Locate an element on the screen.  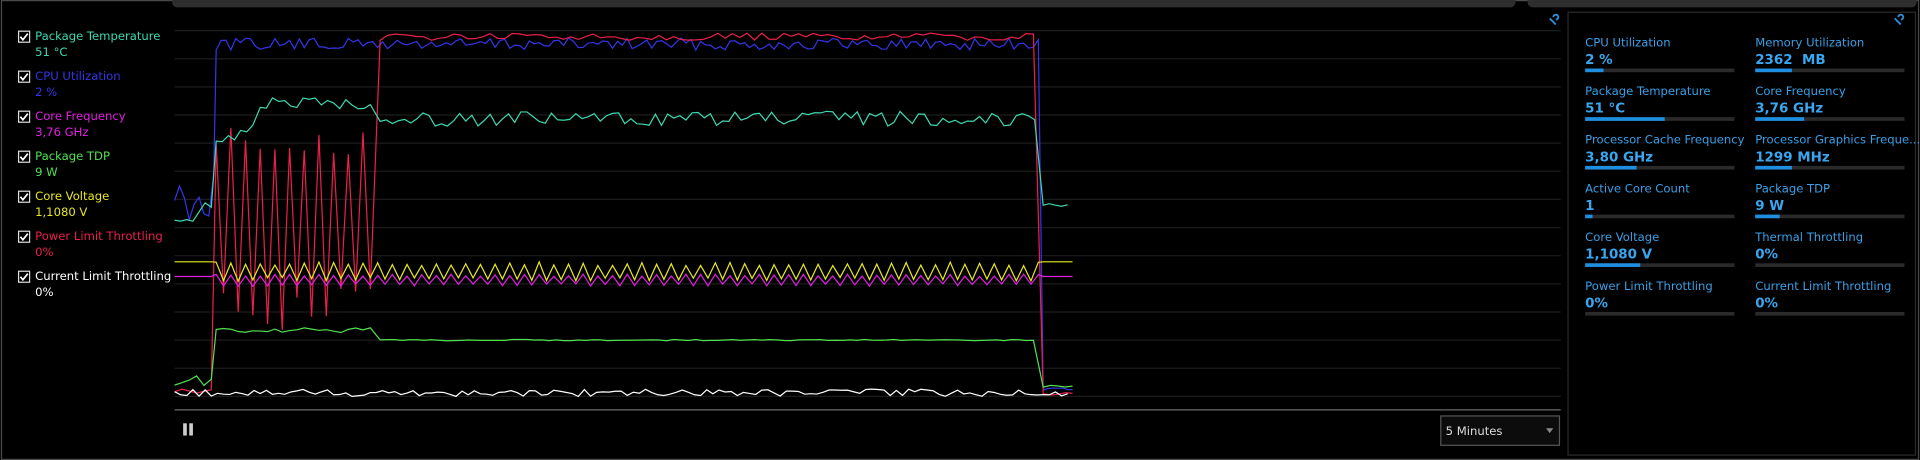
legend-value: 9 W is located at coordinates (46, 172).